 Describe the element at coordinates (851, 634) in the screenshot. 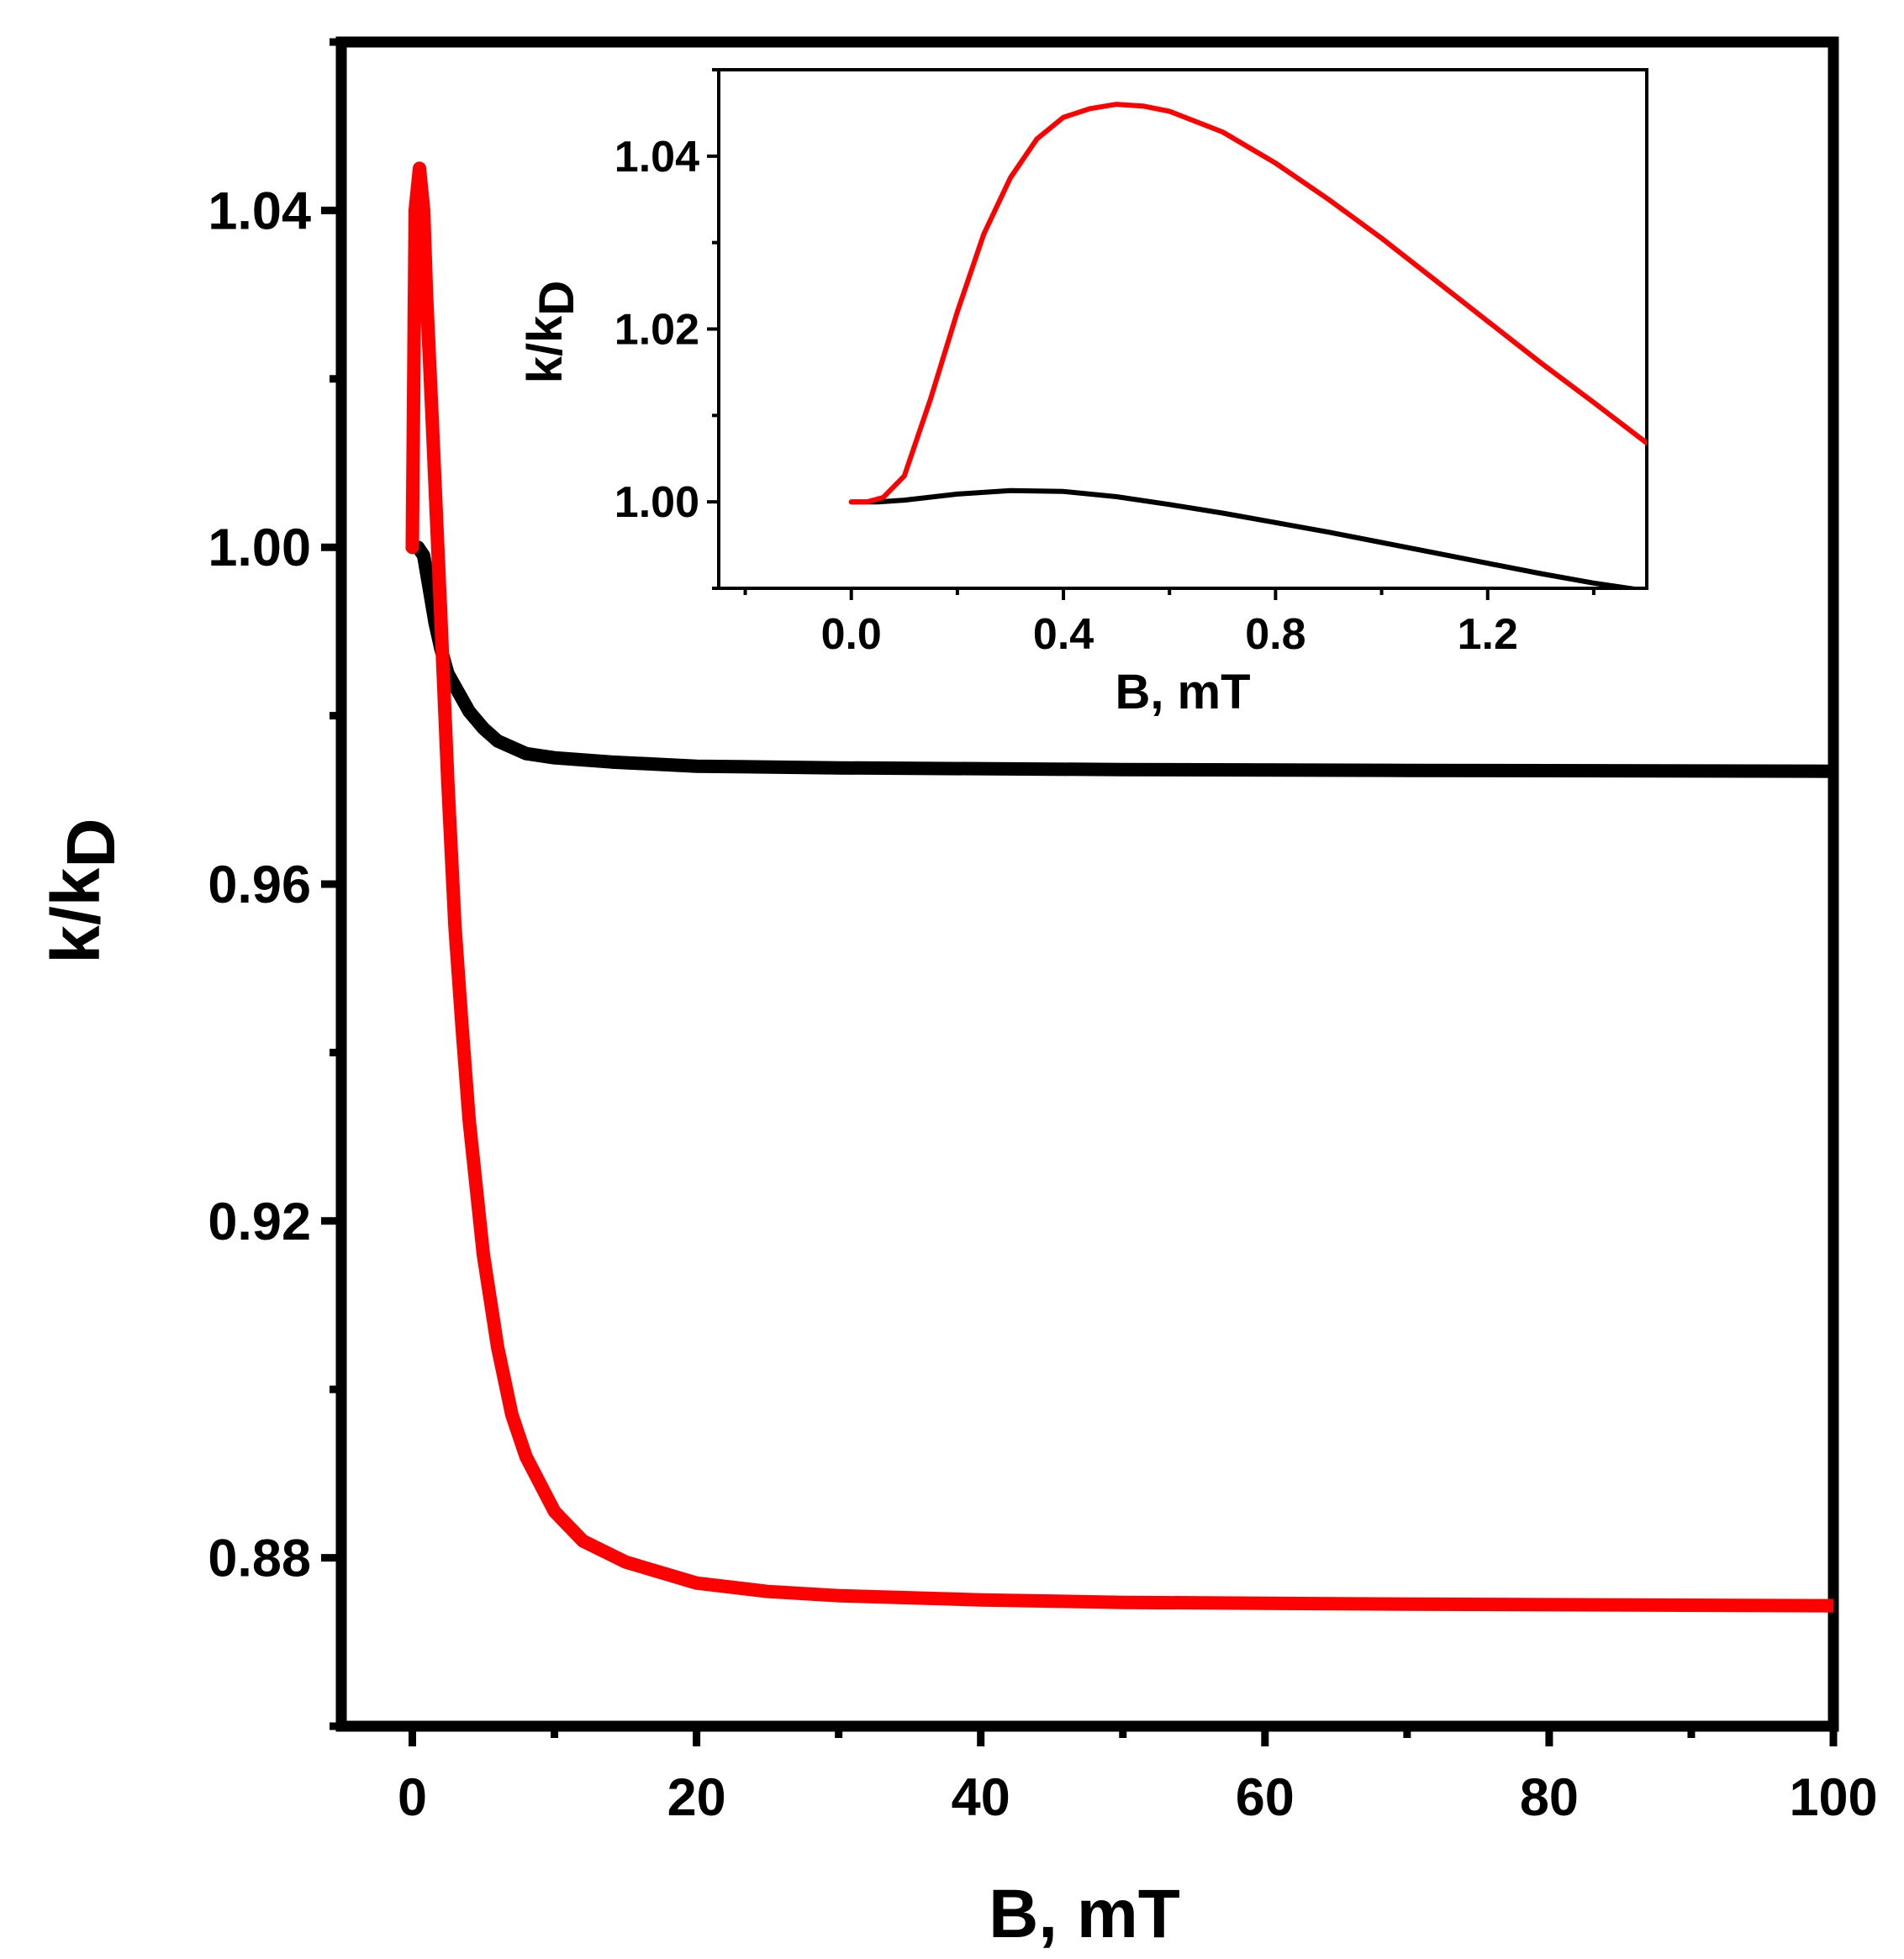

I see `inset-x-tick-label: 0.0` at that location.